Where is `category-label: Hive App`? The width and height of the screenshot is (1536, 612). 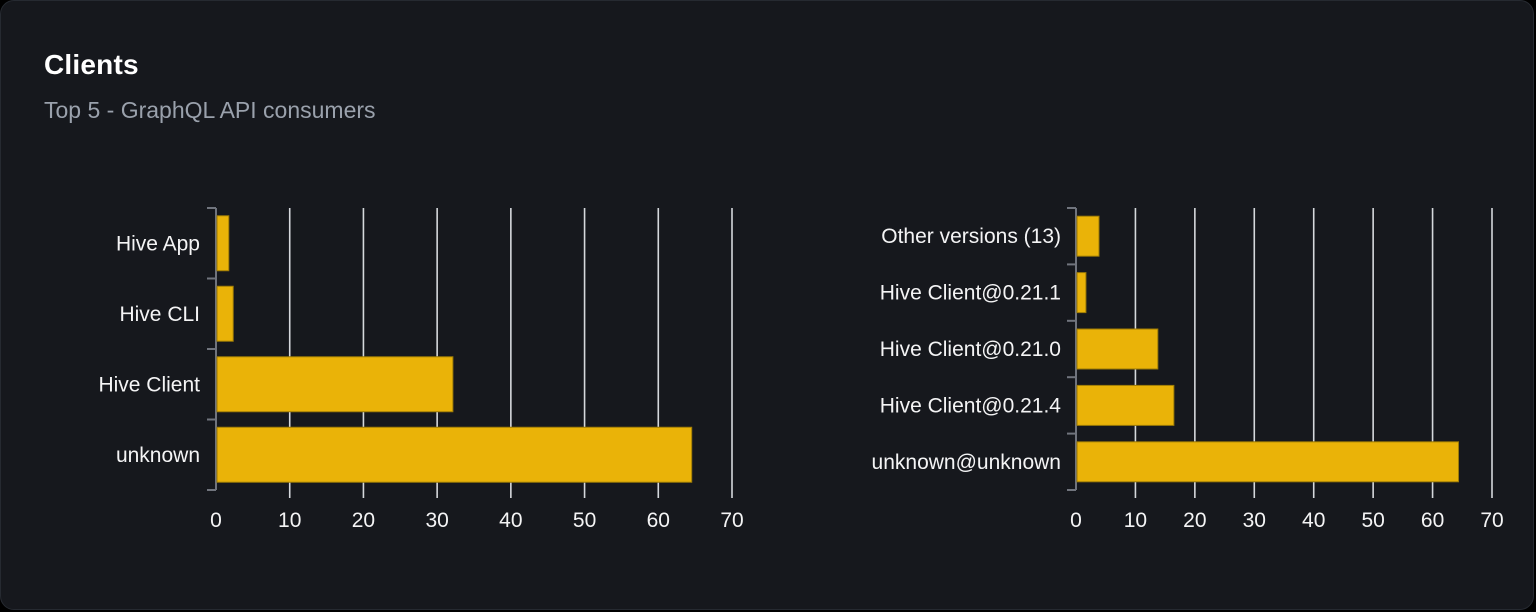 category-label: Hive App is located at coordinates (158, 243).